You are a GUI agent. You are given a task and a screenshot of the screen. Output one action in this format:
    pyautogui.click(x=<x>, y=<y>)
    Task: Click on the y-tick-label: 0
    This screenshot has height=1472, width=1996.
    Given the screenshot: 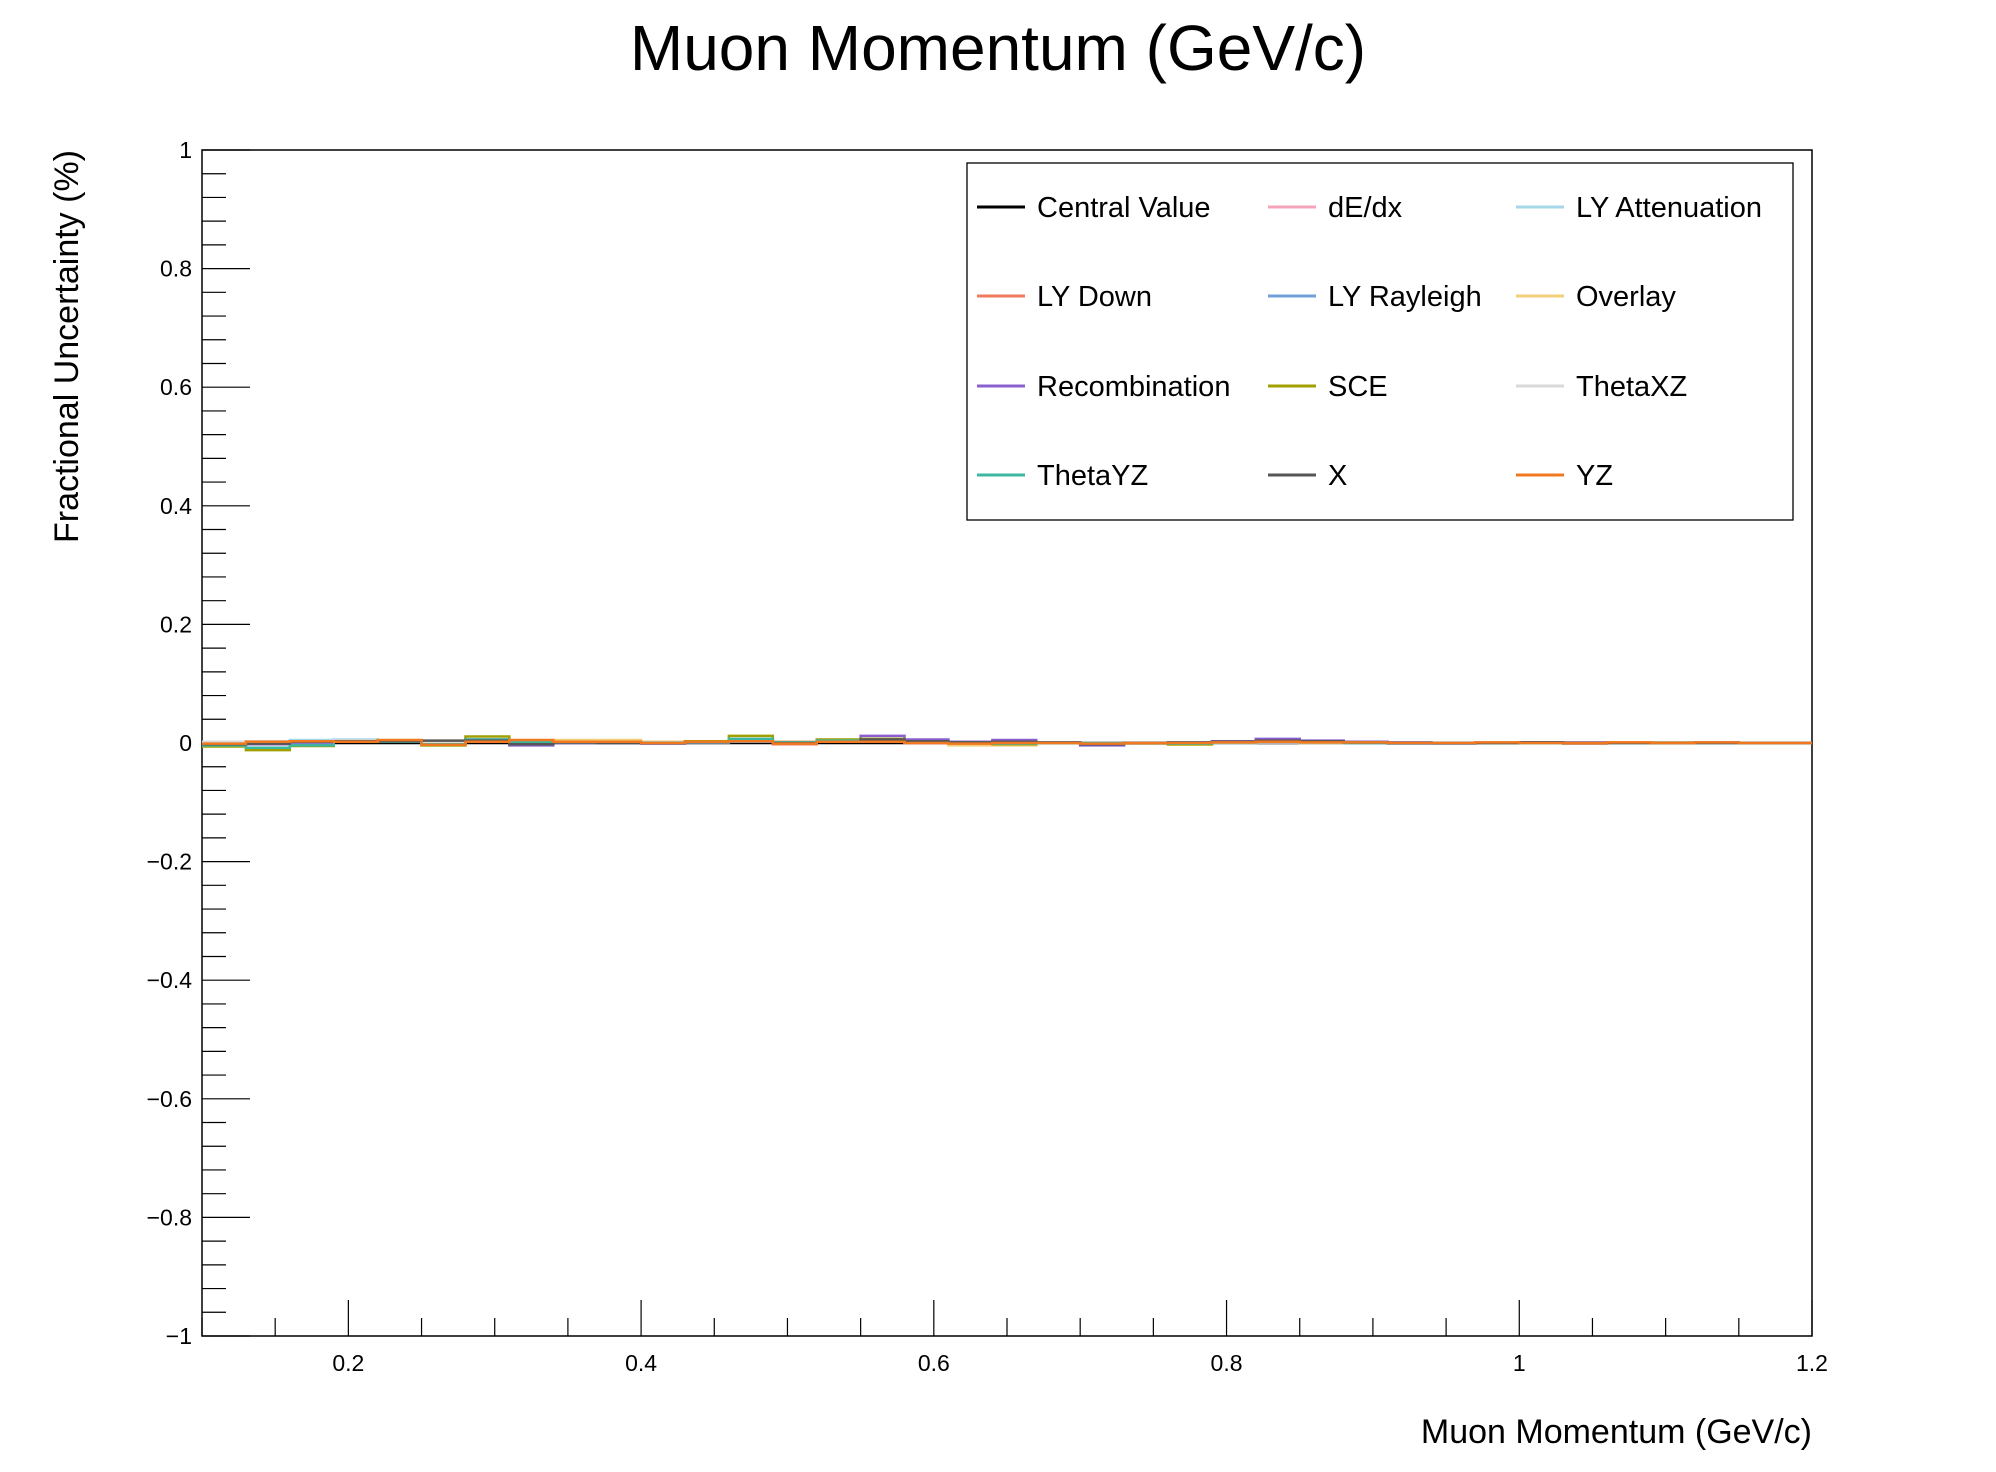 What is the action you would take?
    pyautogui.click(x=185, y=743)
    